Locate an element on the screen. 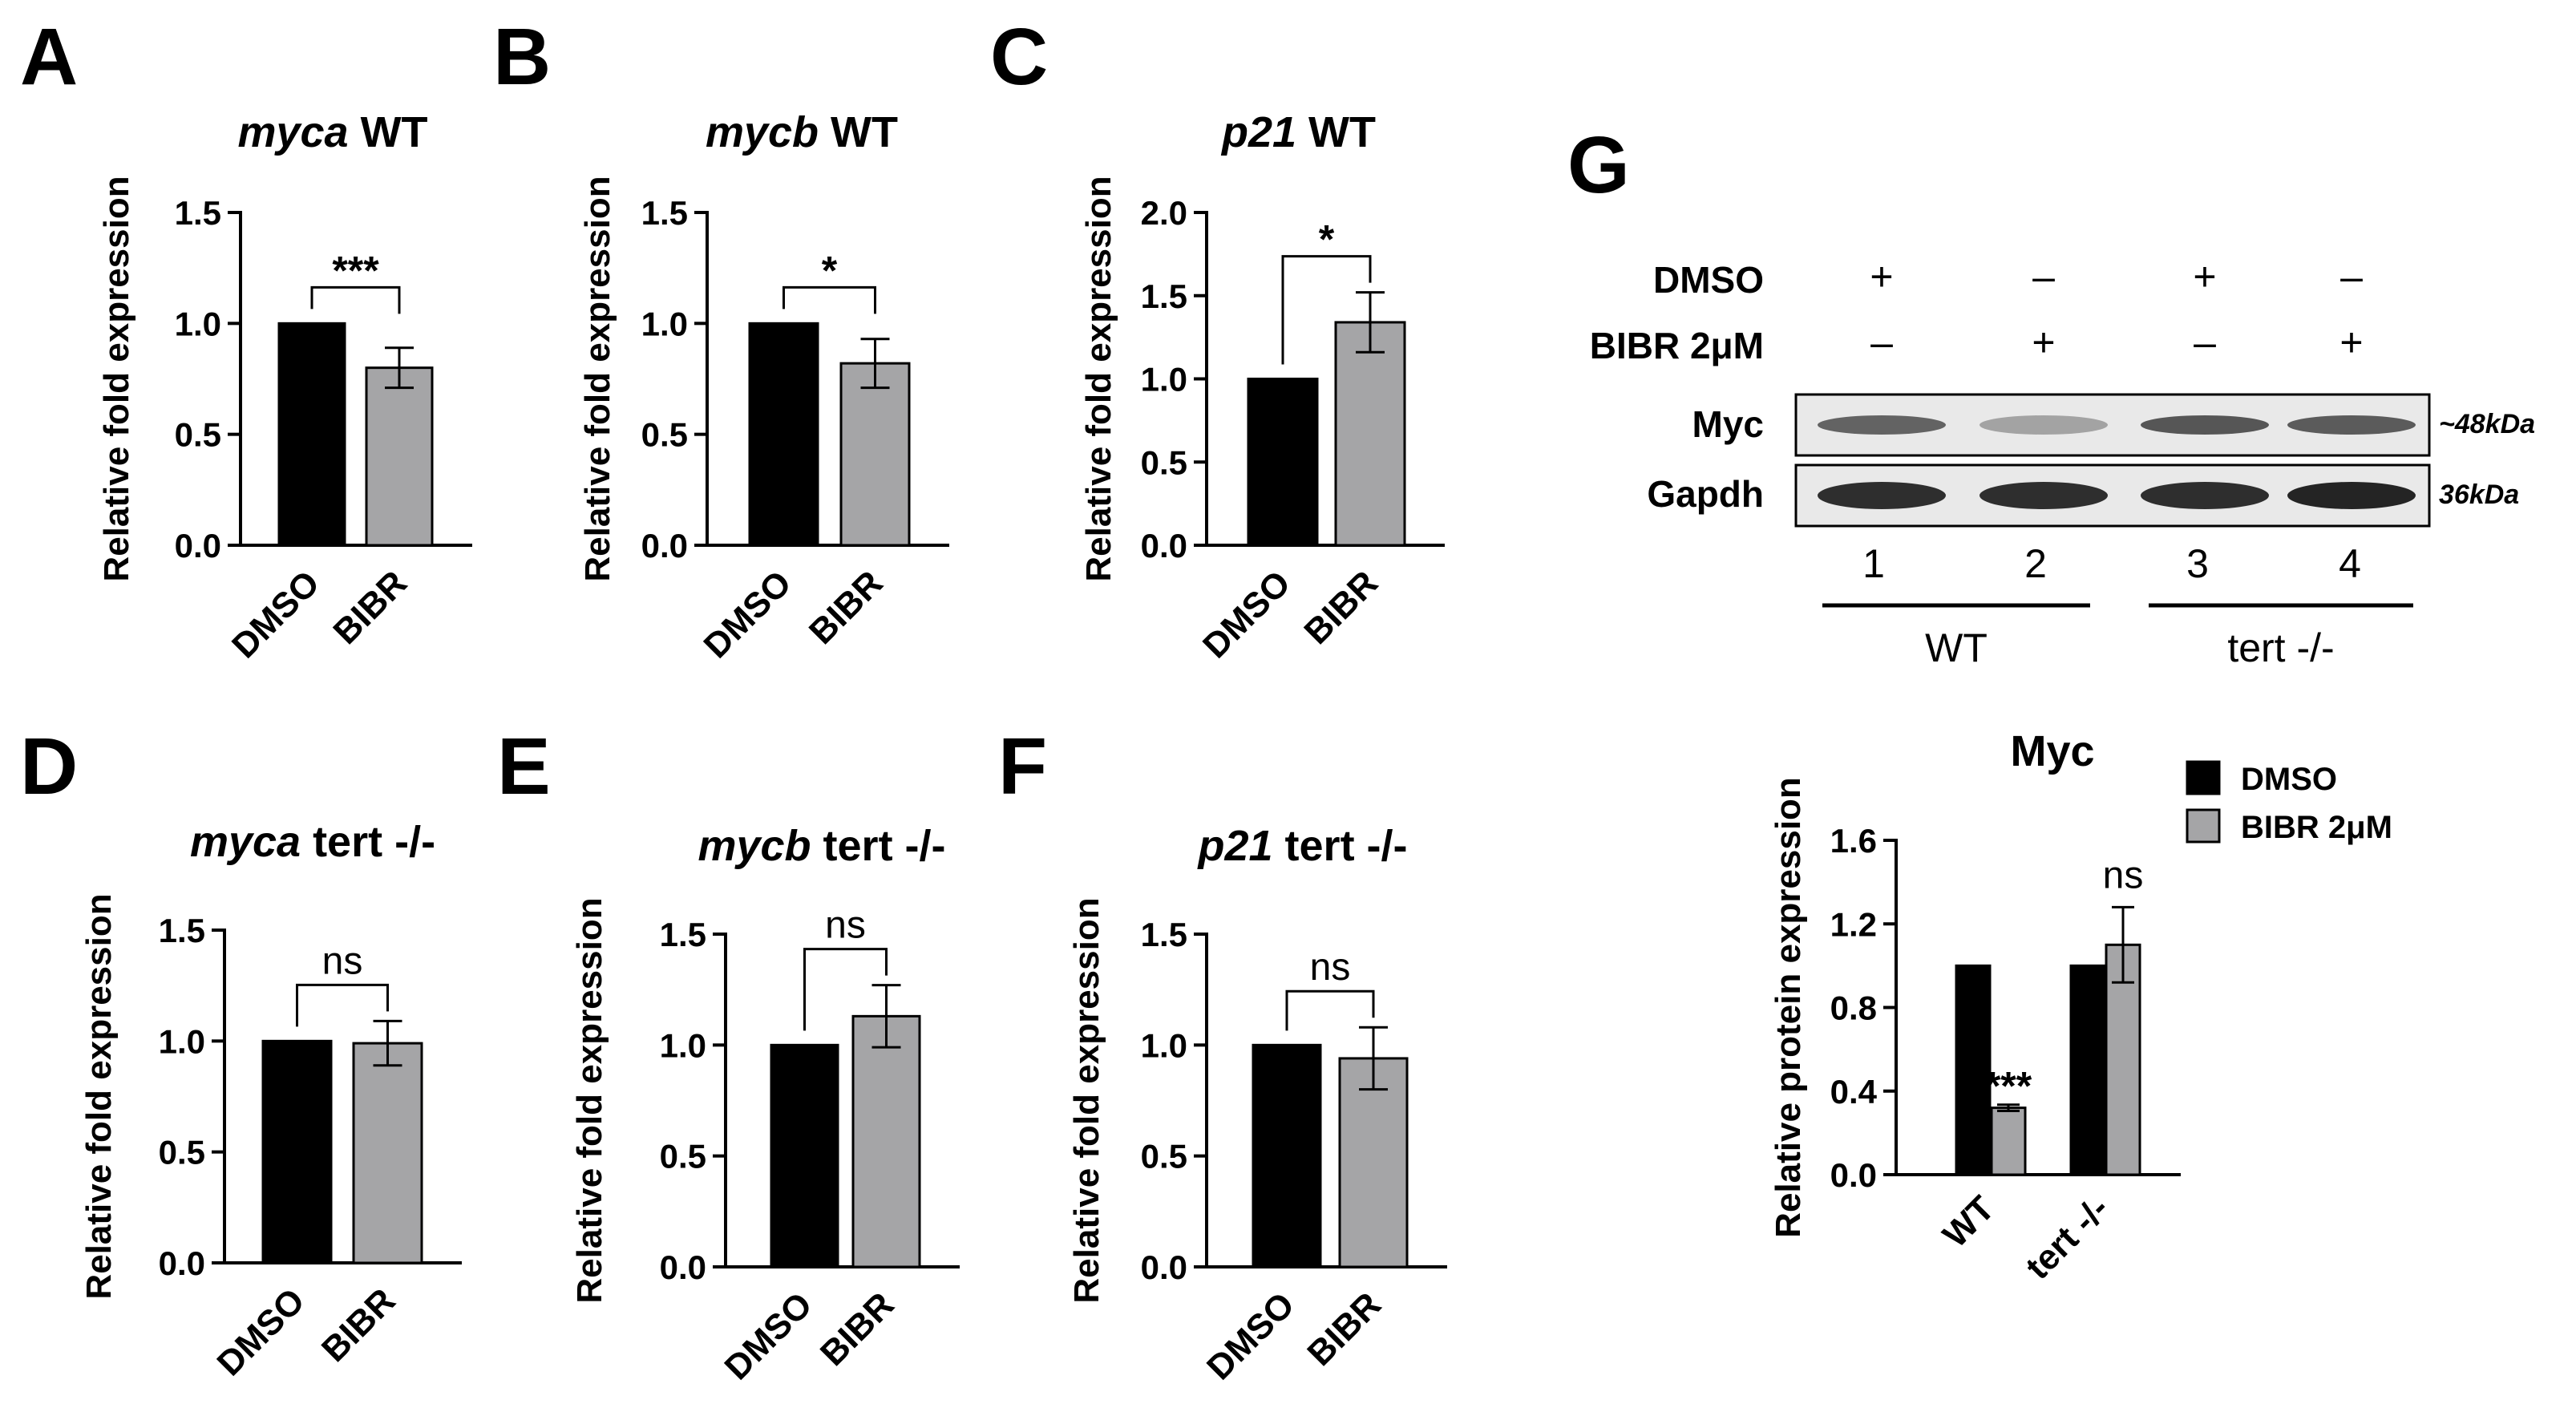  chart-title: mycb tert -/- is located at coordinates (821, 846).